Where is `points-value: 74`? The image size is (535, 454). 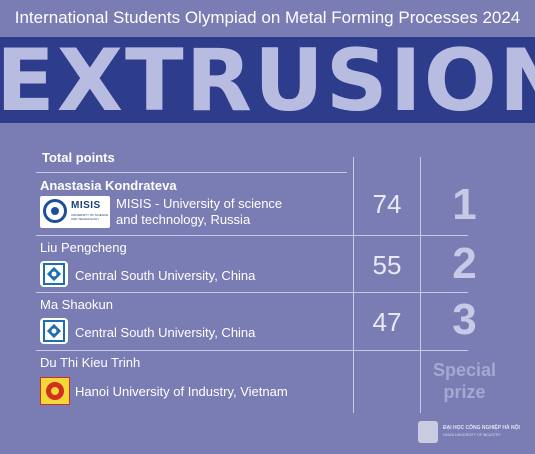 points-value: 74 is located at coordinates (387, 204).